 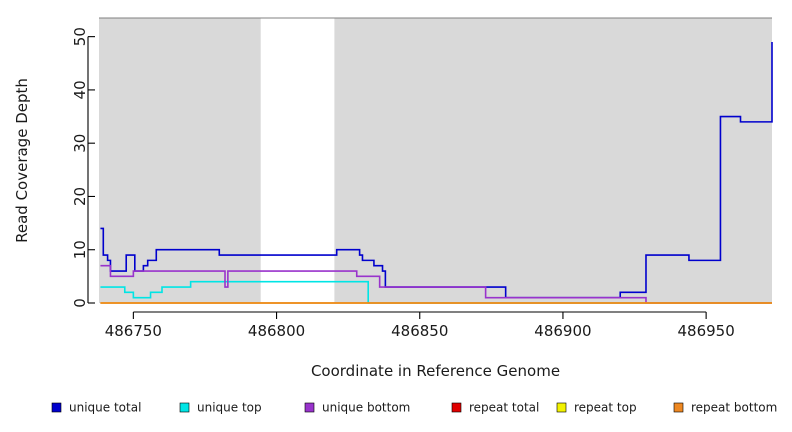 I want to click on x-tick-label-486850: 486850, so click(x=419, y=331).